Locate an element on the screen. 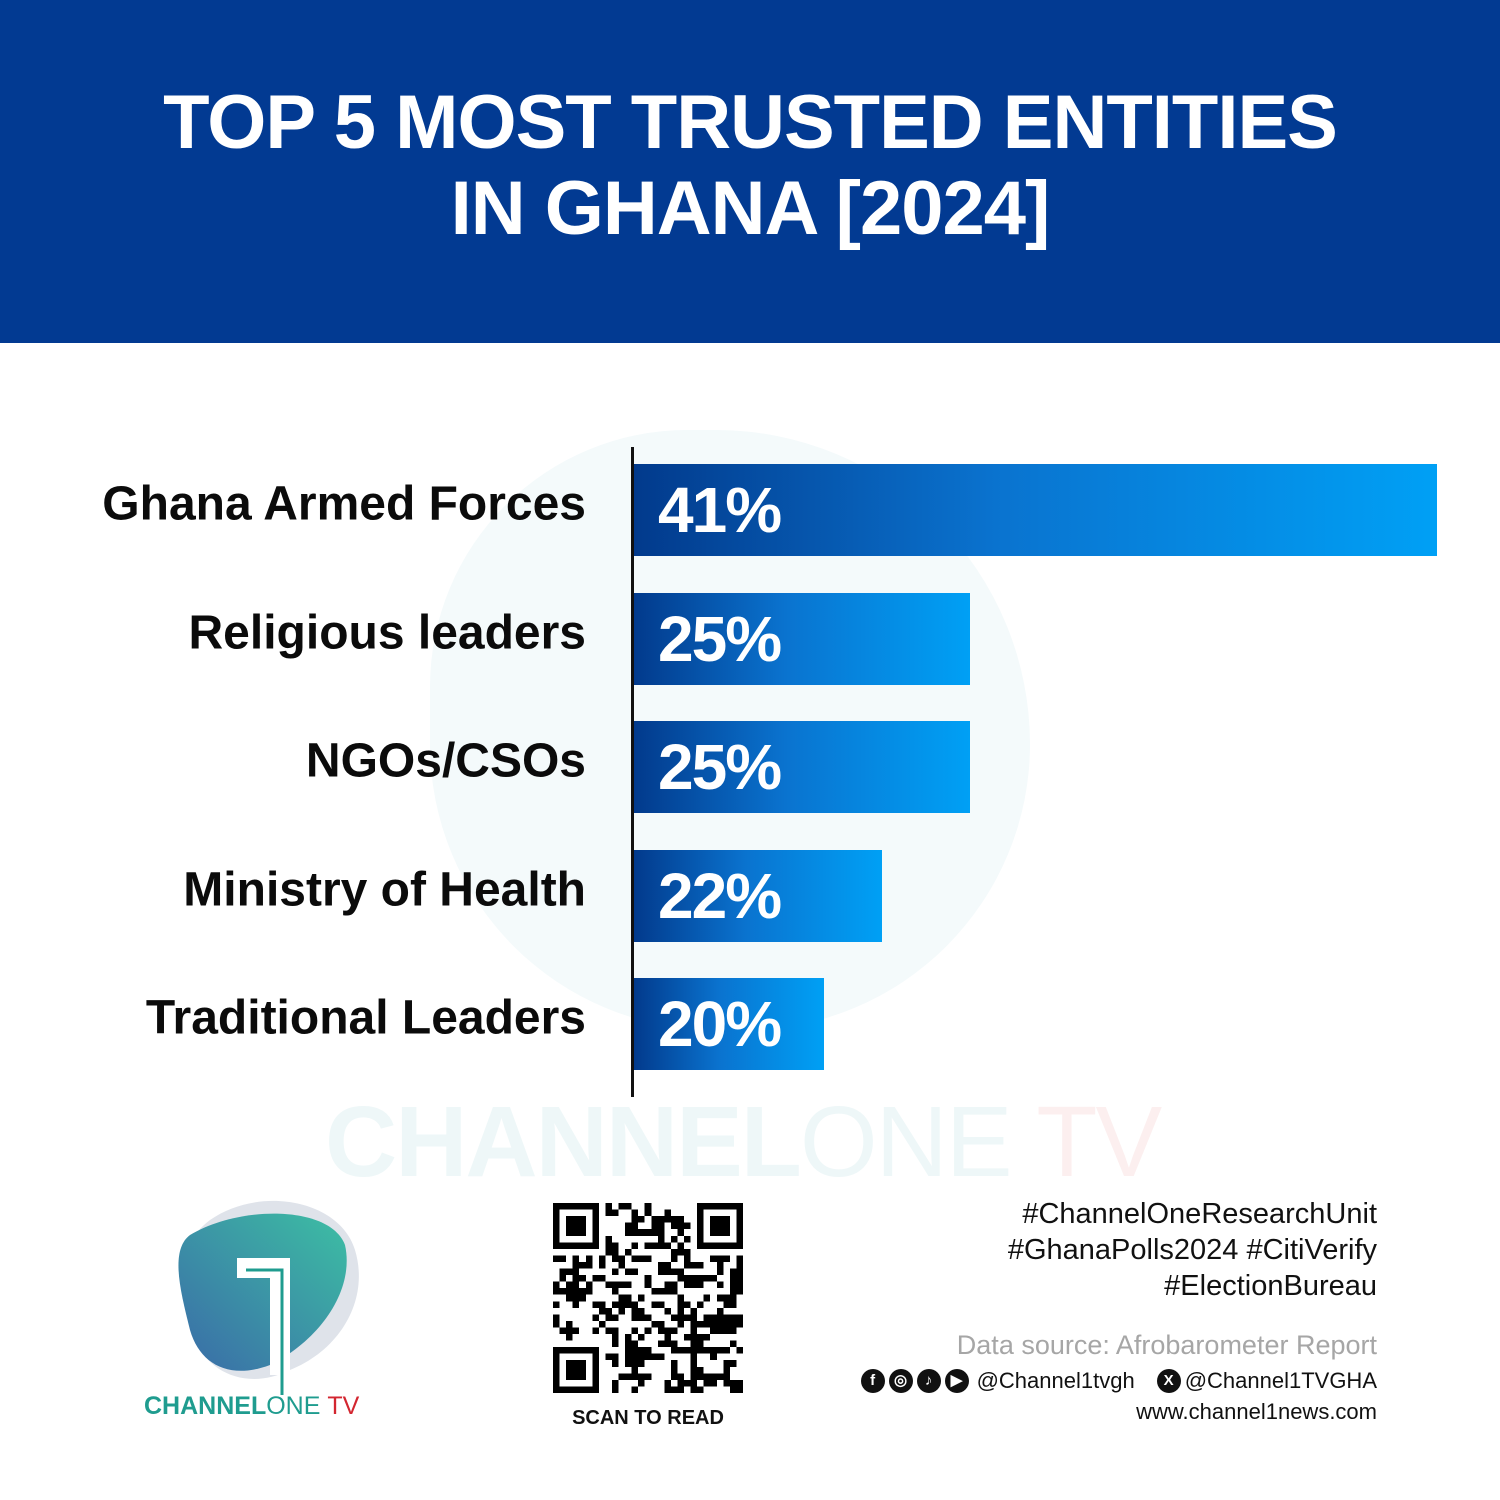 The width and height of the screenshot is (1500, 1500). y-axis-line is located at coordinates (632, 772).